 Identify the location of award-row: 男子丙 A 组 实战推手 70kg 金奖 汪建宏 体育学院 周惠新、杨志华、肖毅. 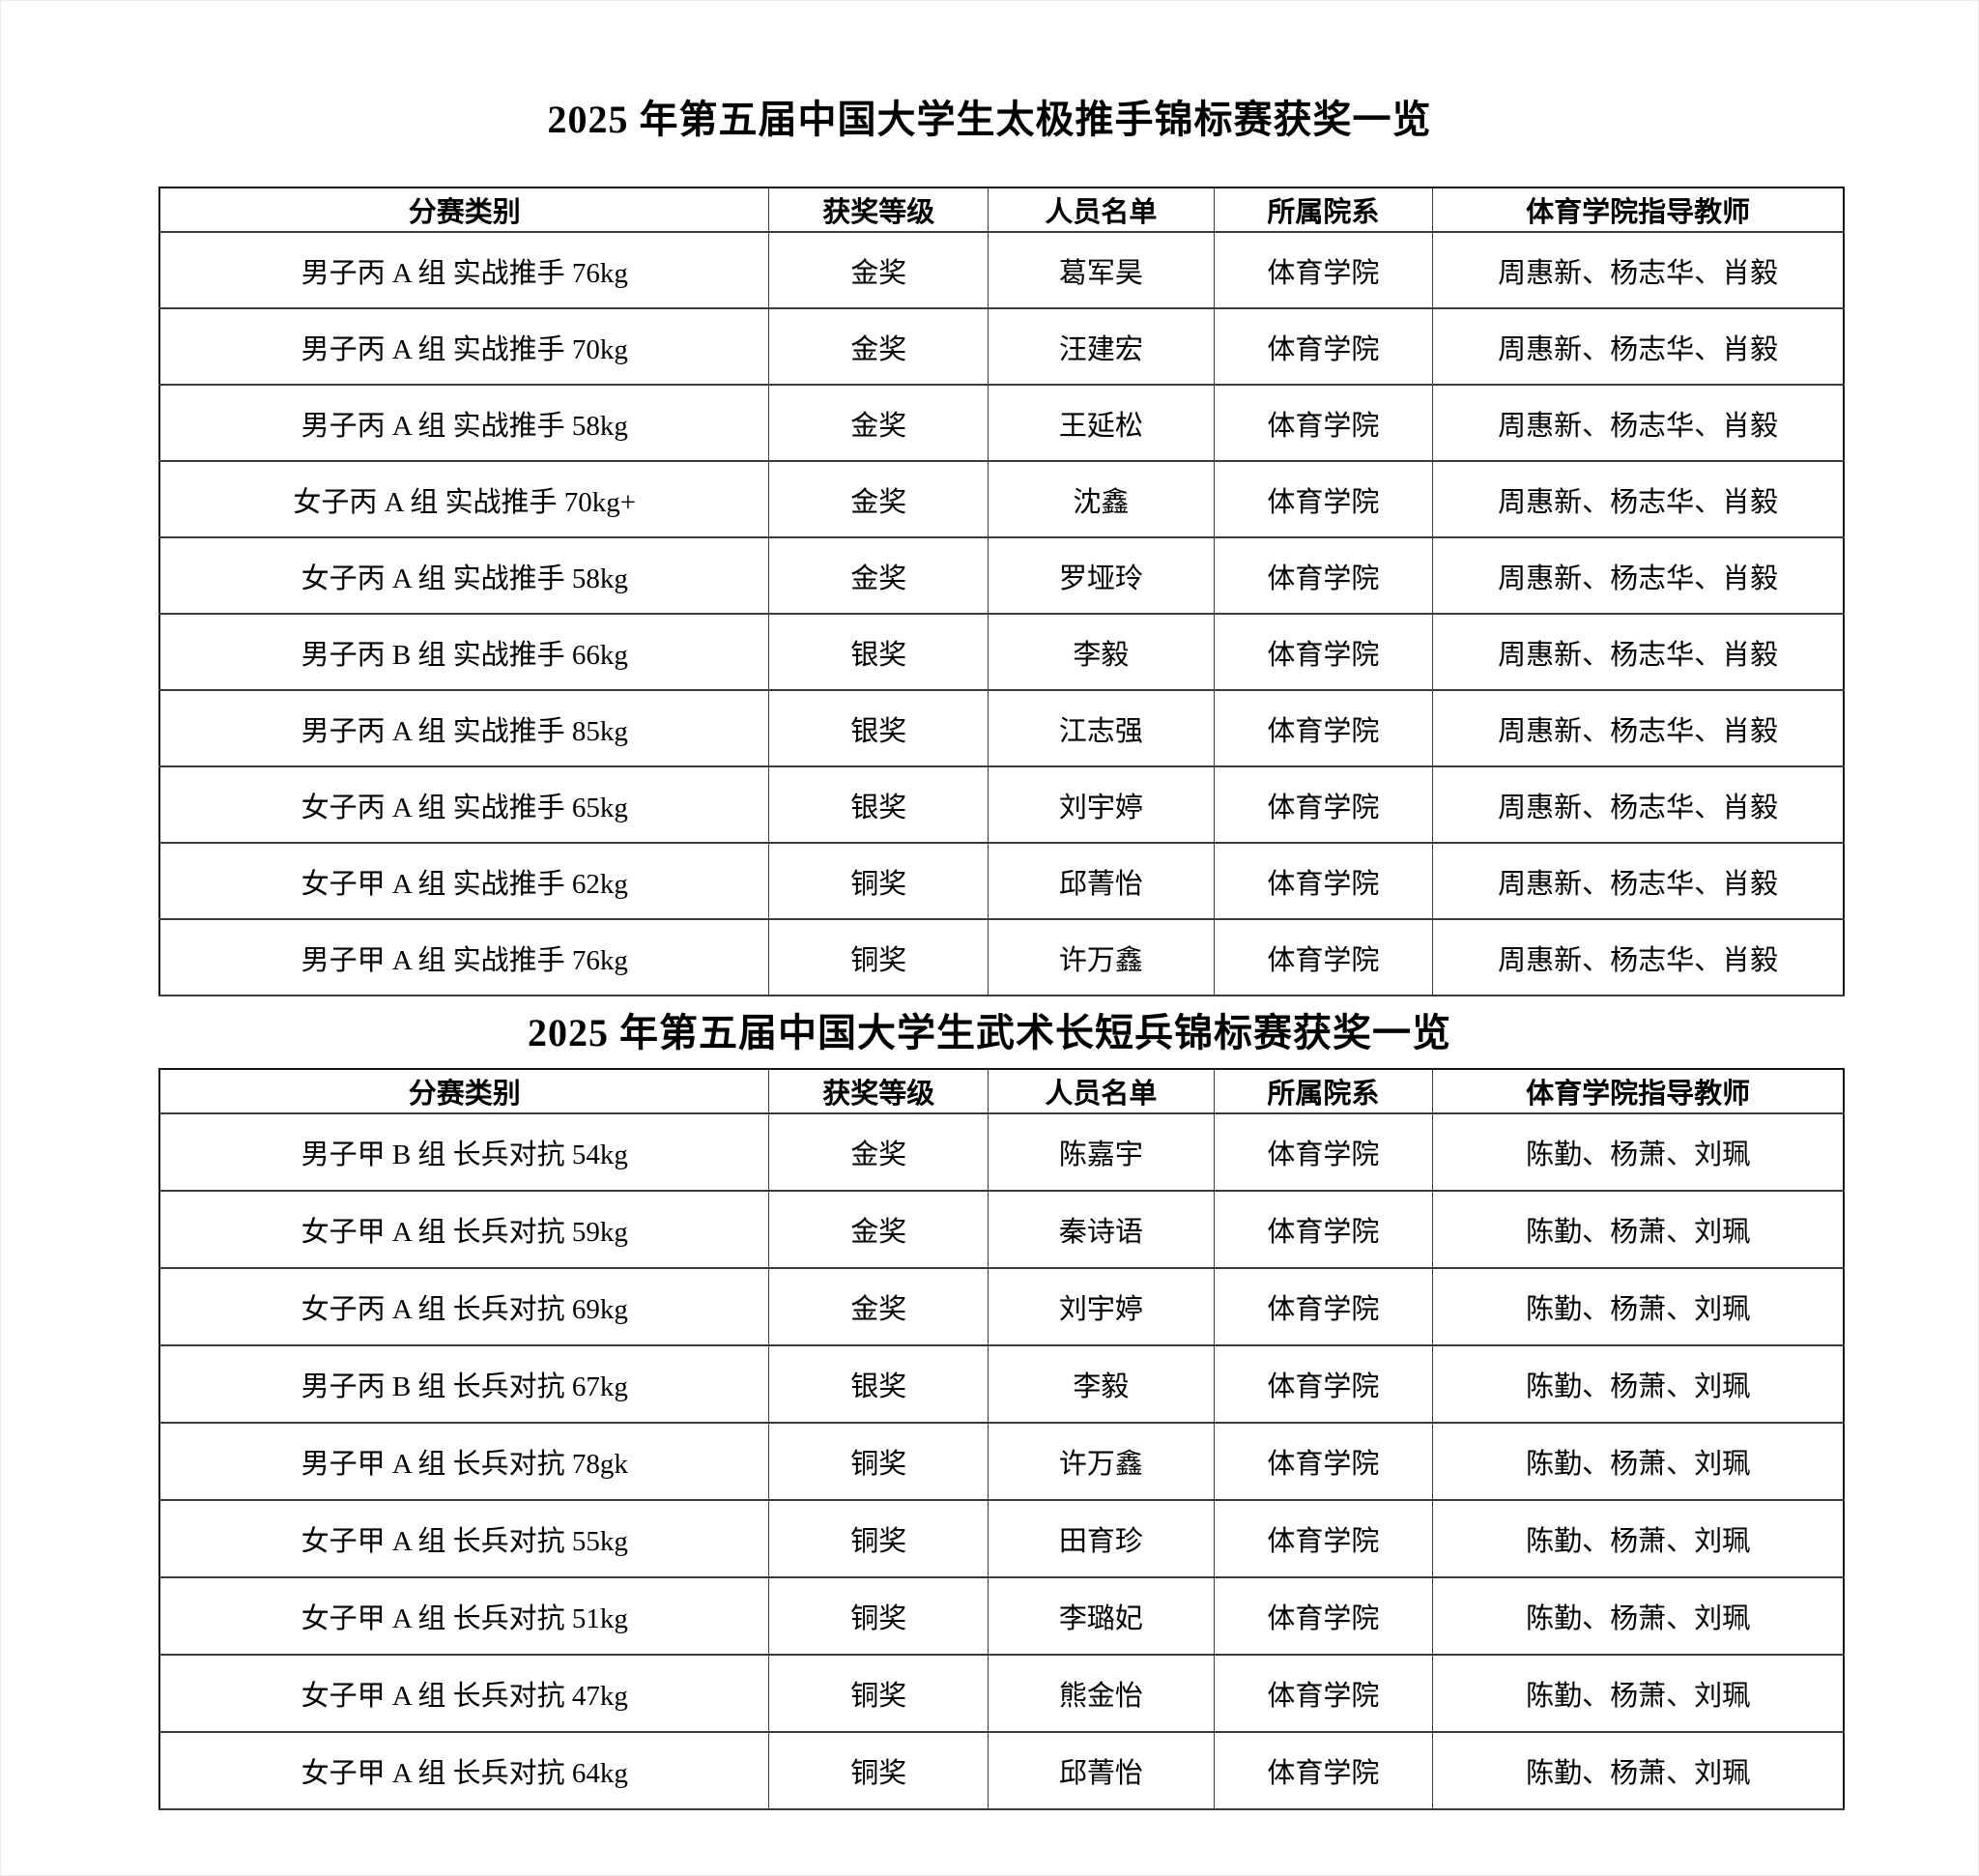
(1001, 347).